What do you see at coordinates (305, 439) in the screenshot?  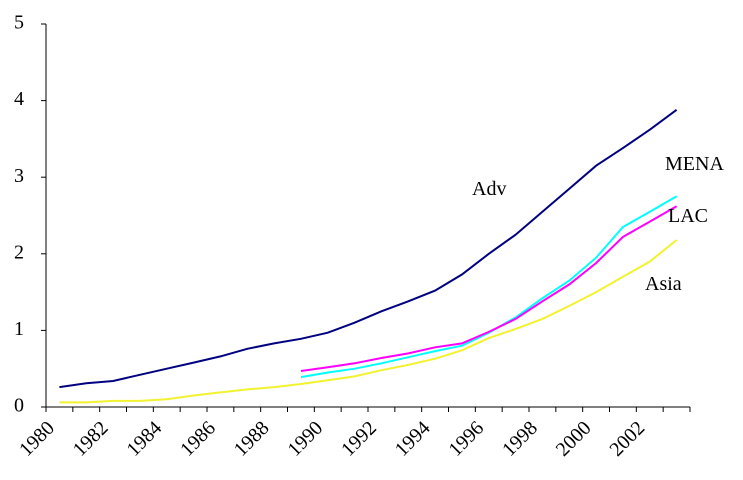 I see `x-tick-label: 1990` at bounding box center [305, 439].